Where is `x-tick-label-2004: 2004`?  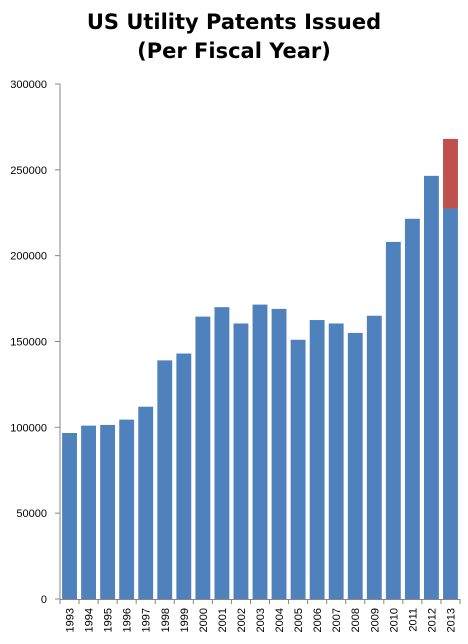 x-tick-label-2004: 2004 is located at coordinates (280, 620).